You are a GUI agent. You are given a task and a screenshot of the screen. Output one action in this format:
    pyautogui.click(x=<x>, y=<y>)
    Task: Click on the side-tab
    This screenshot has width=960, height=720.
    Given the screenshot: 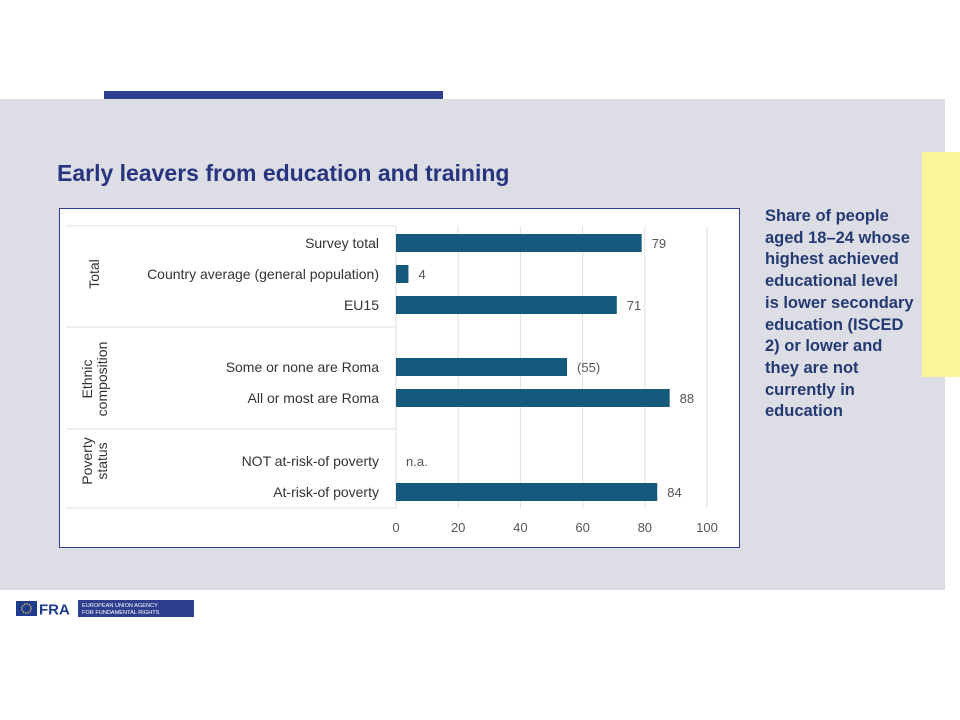 What is the action you would take?
    pyautogui.click(x=941, y=264)
    